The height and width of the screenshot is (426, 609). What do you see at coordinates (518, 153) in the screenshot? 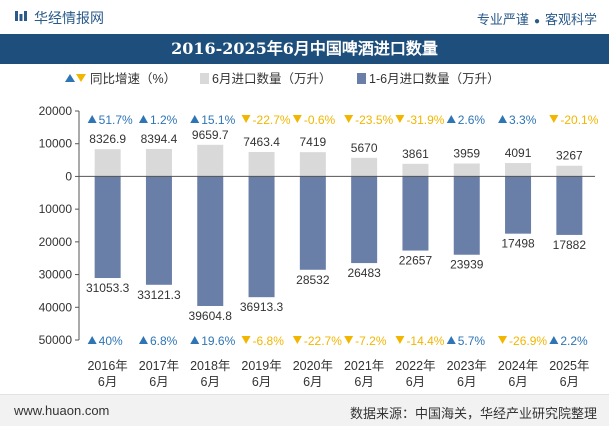
I see `monthly-value-label: 4091` at bounding box center [518, 153].